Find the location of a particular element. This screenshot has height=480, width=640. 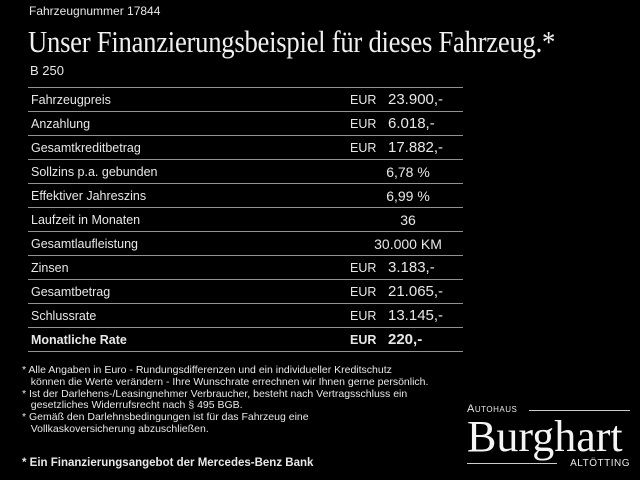

row-label: Schlussrate is located at coordinates (64, 316).